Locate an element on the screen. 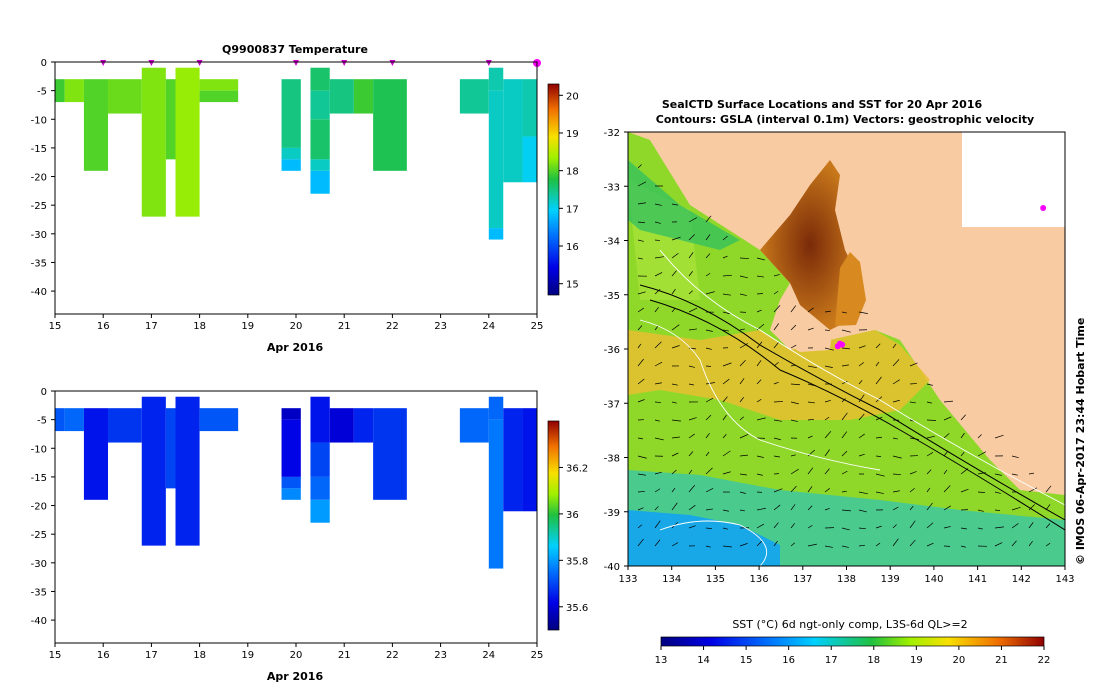  temperature-x-axis-label: Apr 2016 is located at coordinates (295, 347).